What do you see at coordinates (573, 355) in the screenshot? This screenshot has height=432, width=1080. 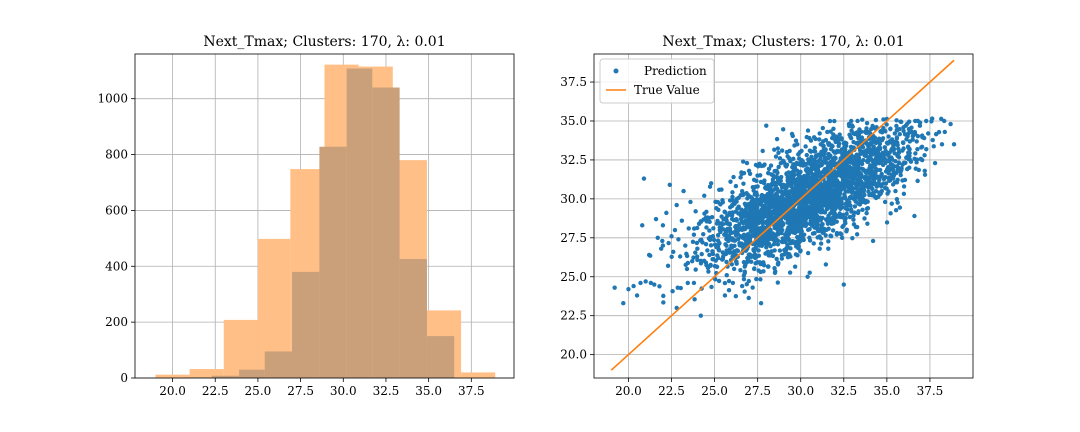 I see `y-tick-label: 20.0` at bounding box center [573, 355].